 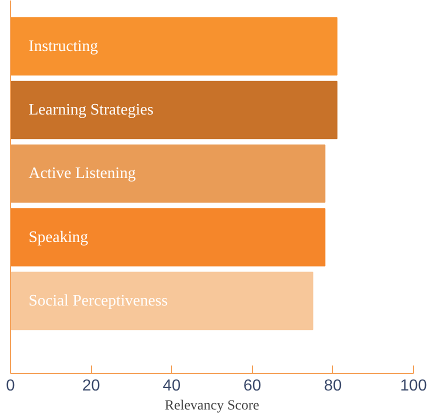 I want to click on x-tick-label: 0, so click(x=11, y=386).